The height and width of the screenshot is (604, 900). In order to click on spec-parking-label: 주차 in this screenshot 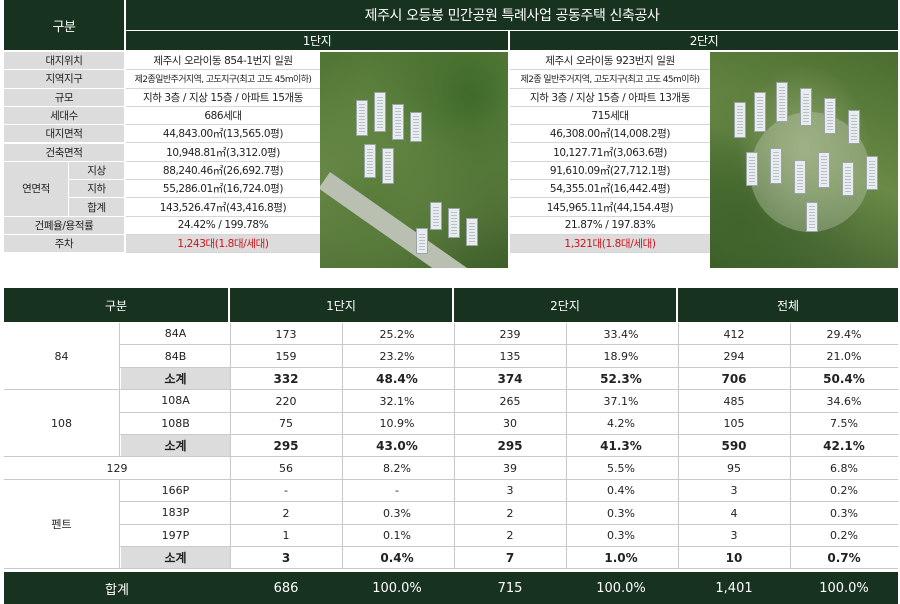, I will do `click(64, 244)`.